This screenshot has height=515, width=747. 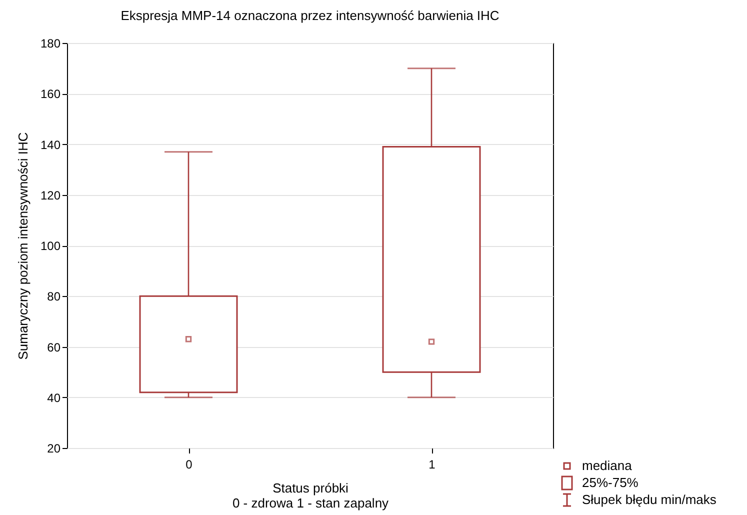 What do you see at coordinates (310, 15) in the screenshot?
I see `chart-title: Ekspresja MMP-14 oznaczona przez intensywność barwienia IHC` at bounding box center [310, 15].